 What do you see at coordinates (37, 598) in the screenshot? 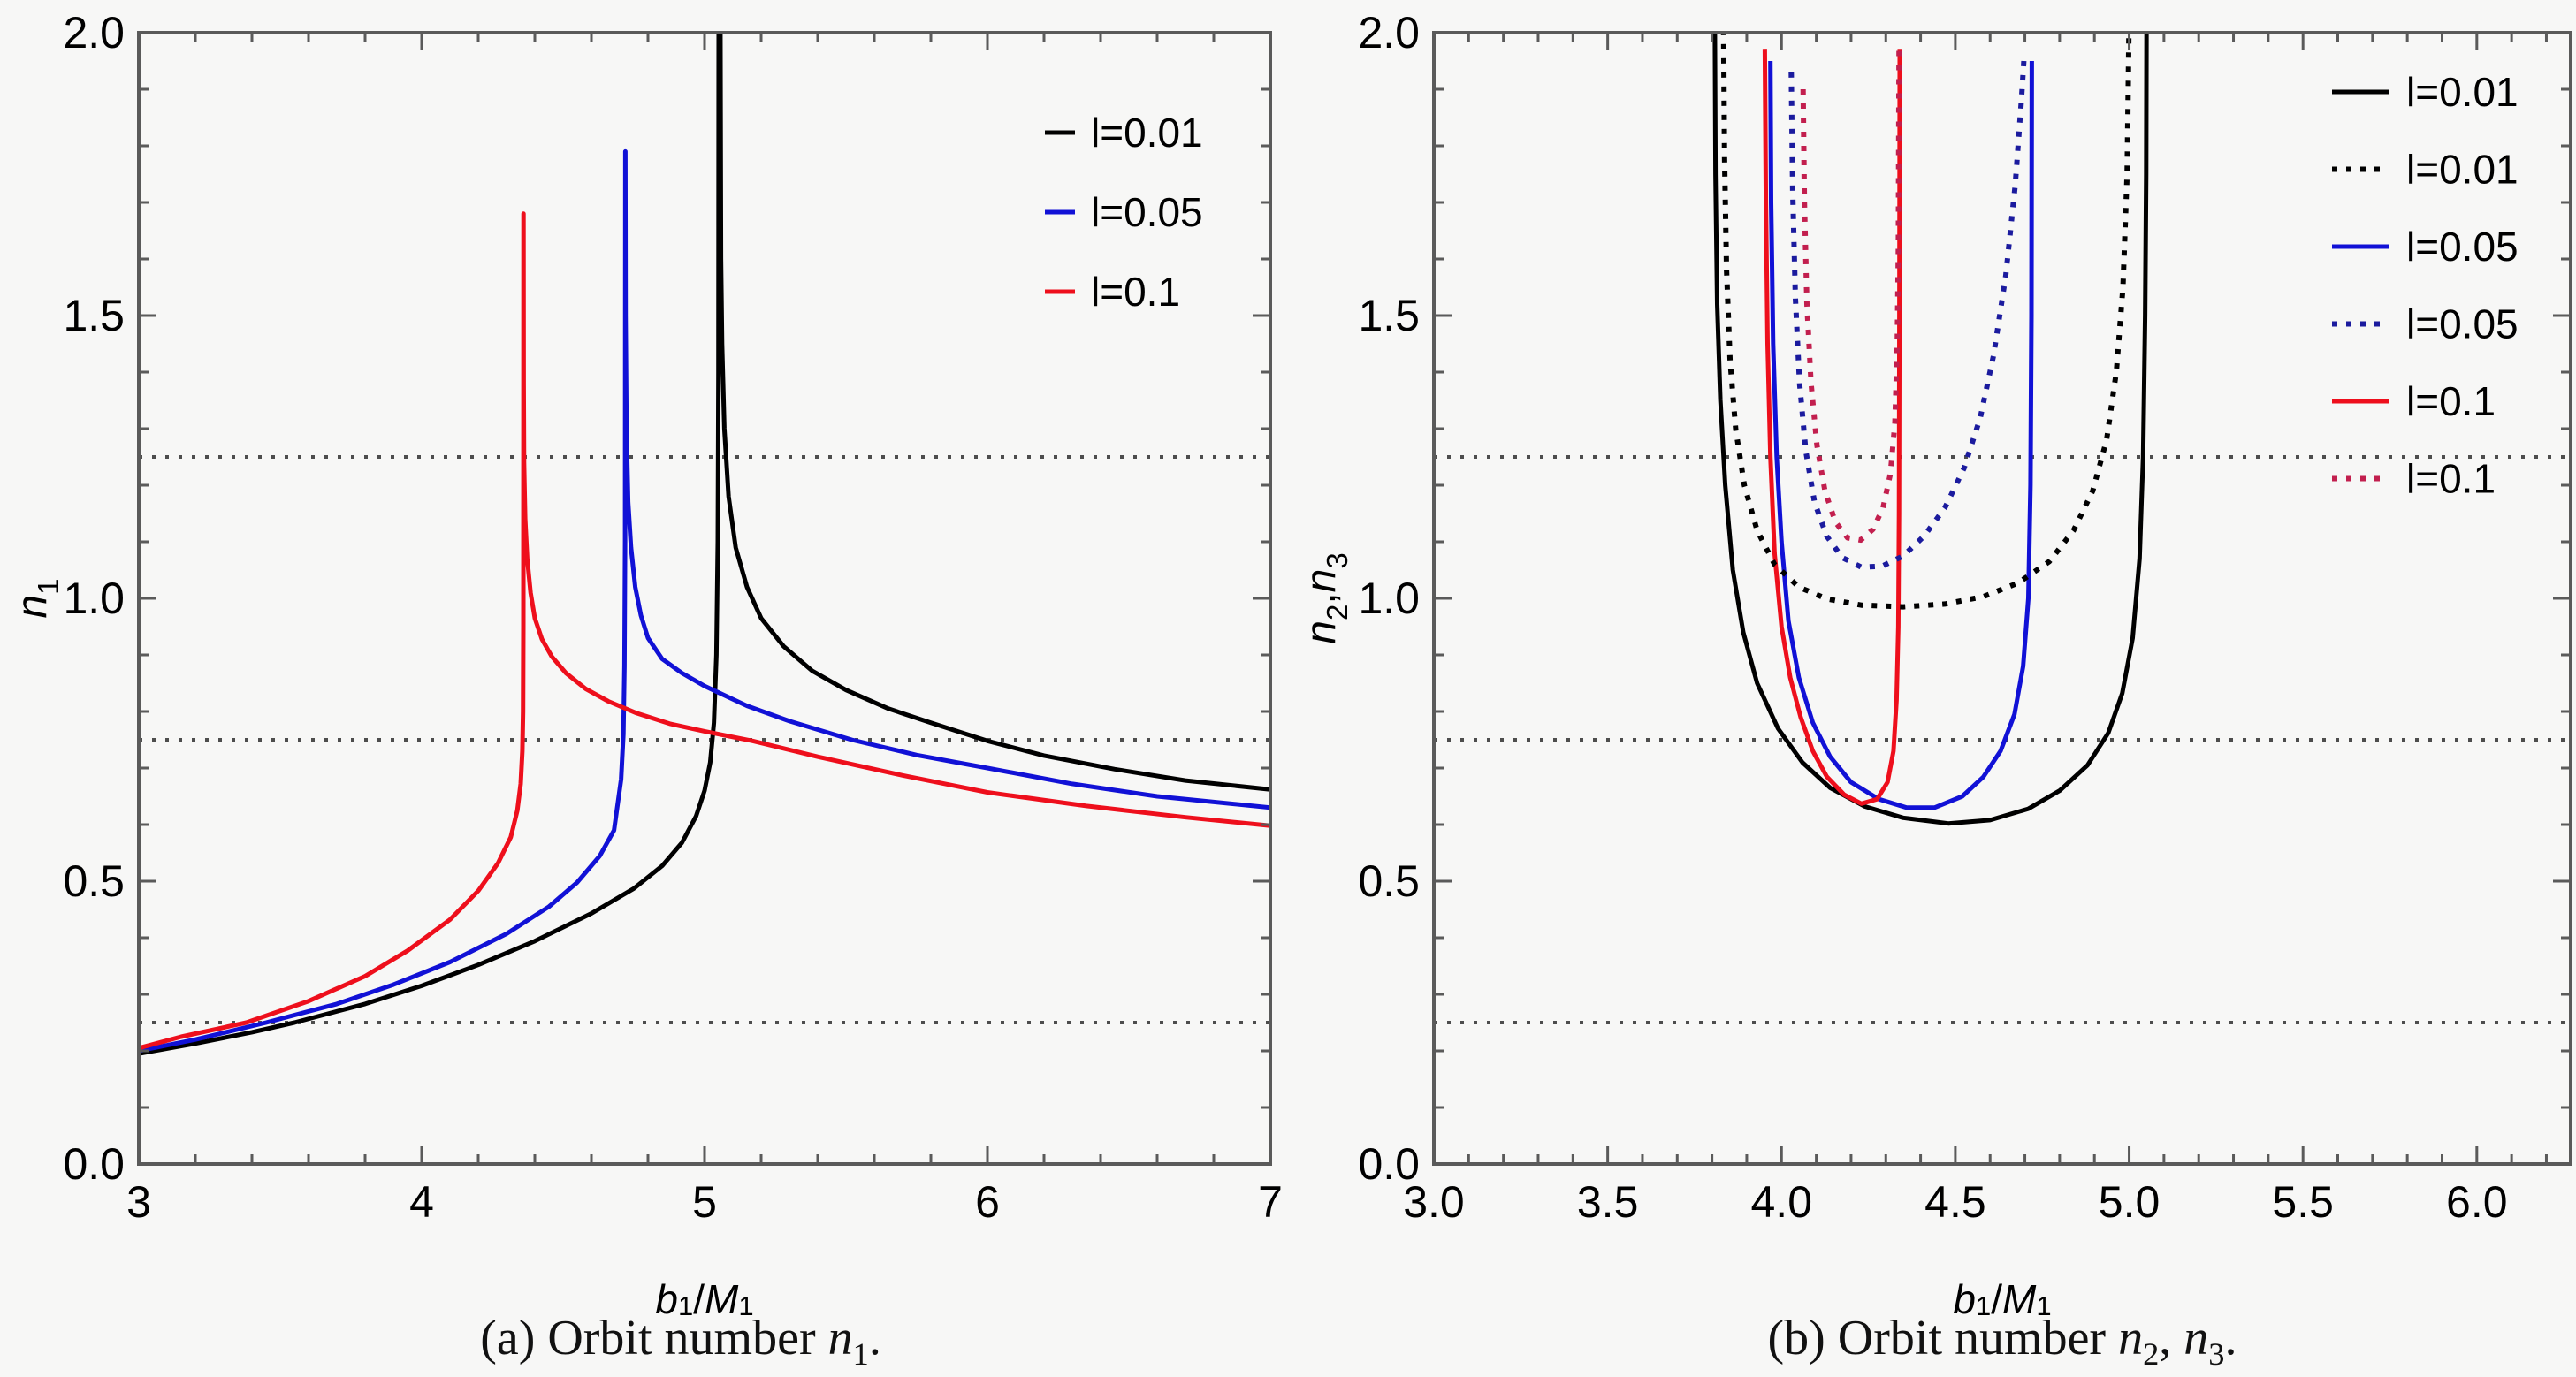
I see `y-axis-label: n1` at bounding box center [37, 598].